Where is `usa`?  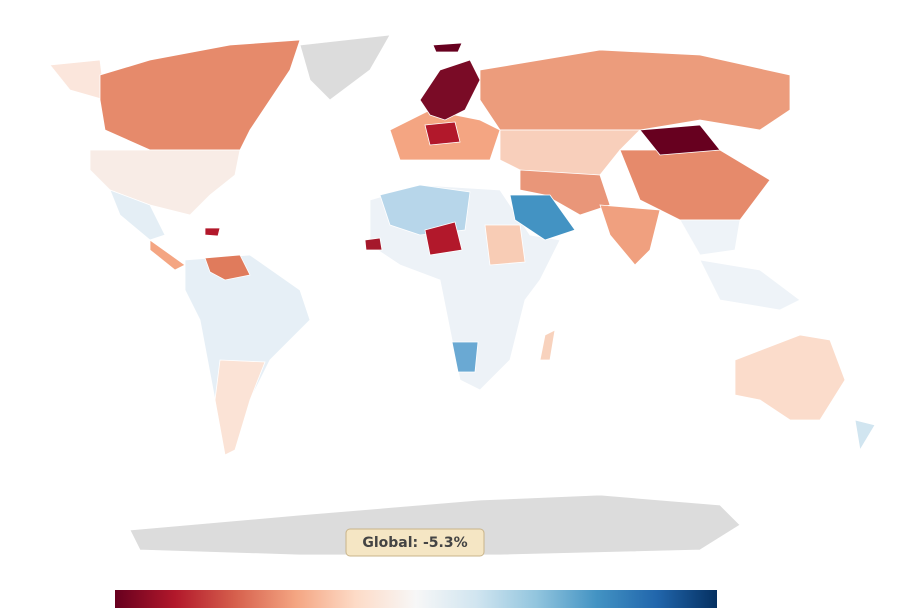
usa is located at coordinates (165, 182).